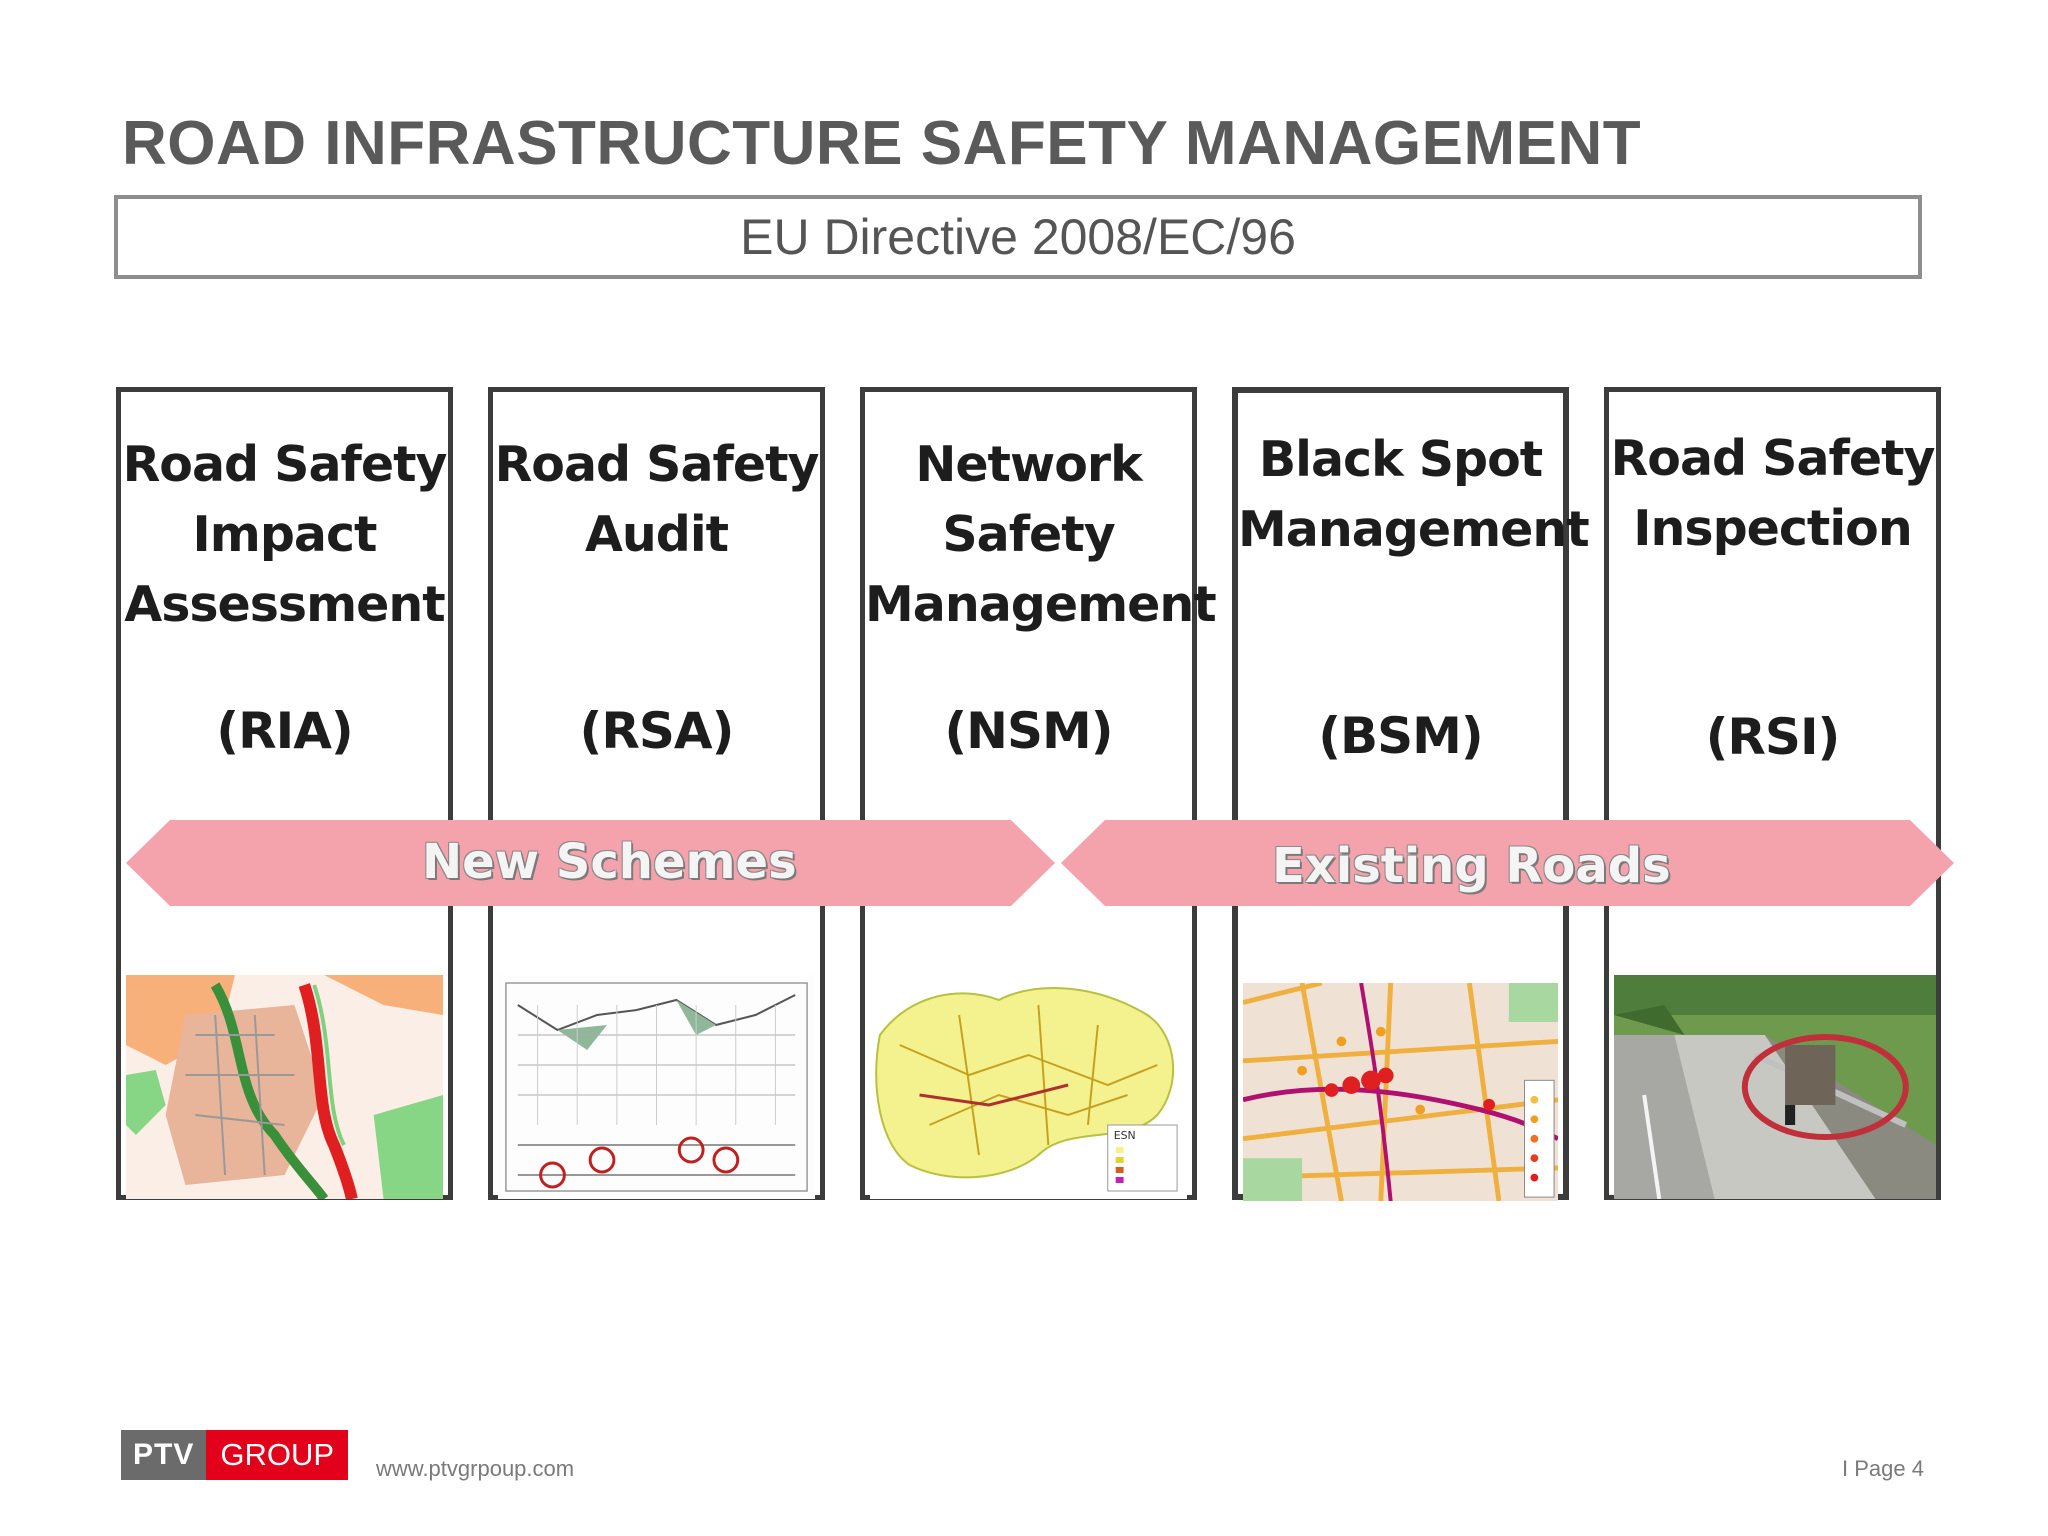  I want to click on column-rsa: Road Safety Audit (RSA), so click(656, 793).